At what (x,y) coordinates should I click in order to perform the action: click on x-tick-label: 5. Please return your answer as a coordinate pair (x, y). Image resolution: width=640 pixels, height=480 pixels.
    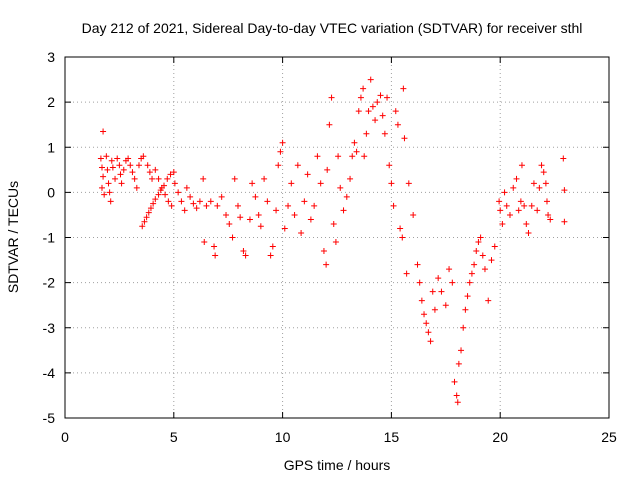
    Looking at the image, I should click on (174, 437).